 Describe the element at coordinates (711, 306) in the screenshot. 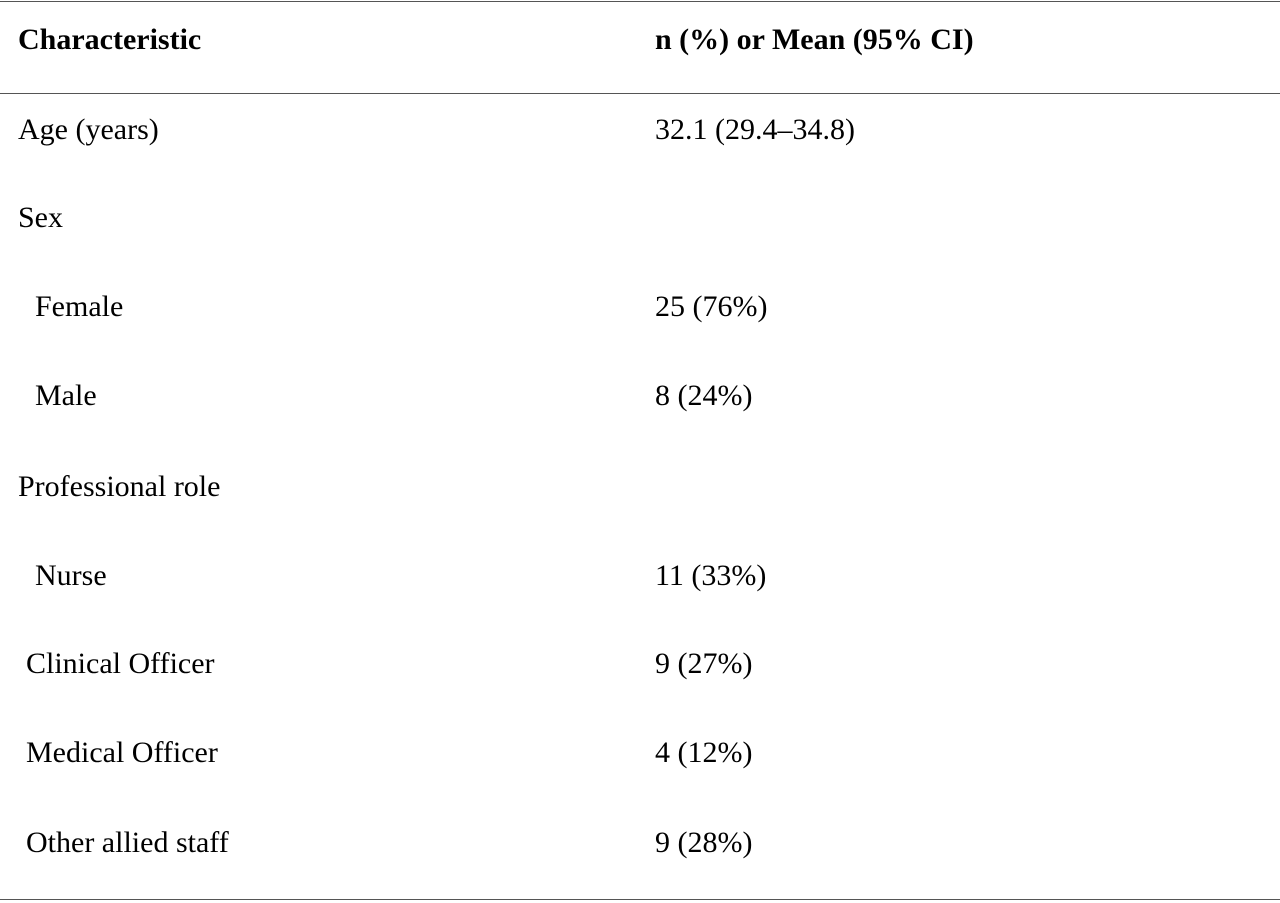

I see `row-value: 25 (76%)` at that location.